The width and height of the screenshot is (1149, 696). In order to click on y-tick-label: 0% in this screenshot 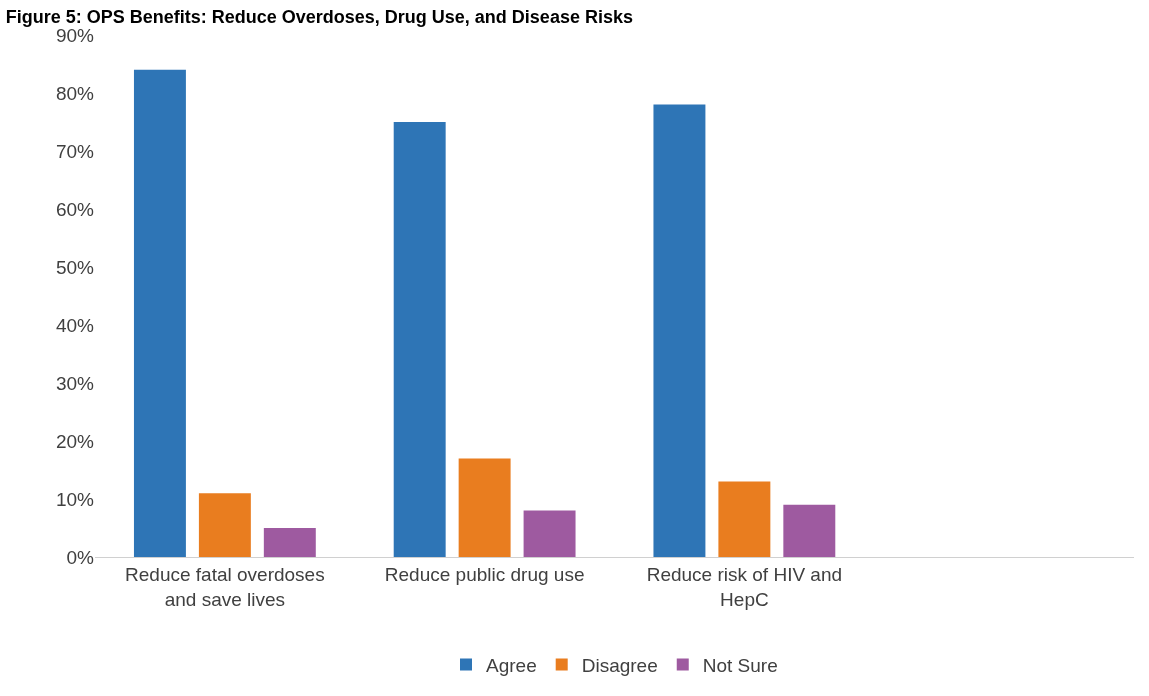, I will do `click(80, 557)`.